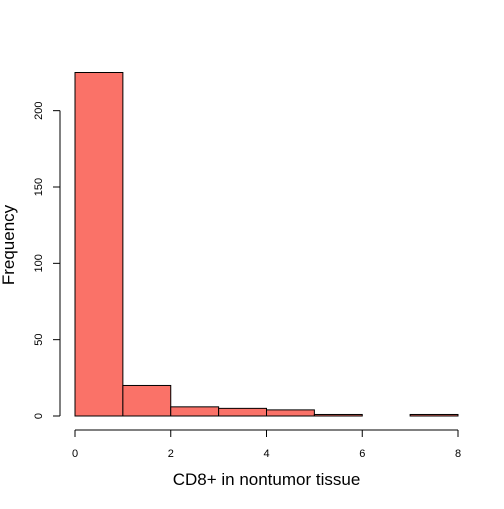 This screenshot has width=504, height=509. I want to click on x-tick-label: 6, so click(362, 454).